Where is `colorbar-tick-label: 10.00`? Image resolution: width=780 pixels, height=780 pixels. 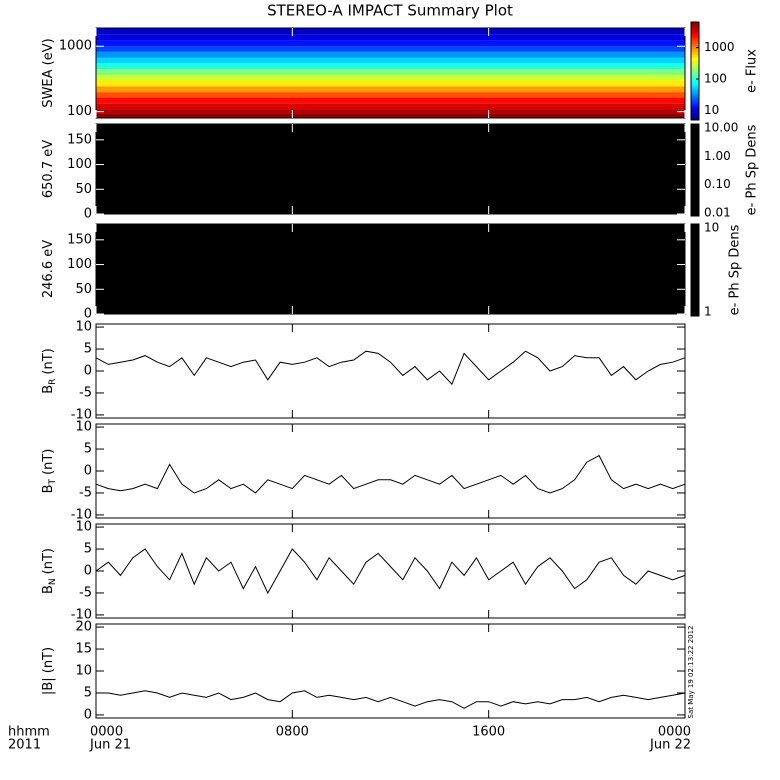
colorbar-tick-label: 10.00 is located at coordinates (721, 128).